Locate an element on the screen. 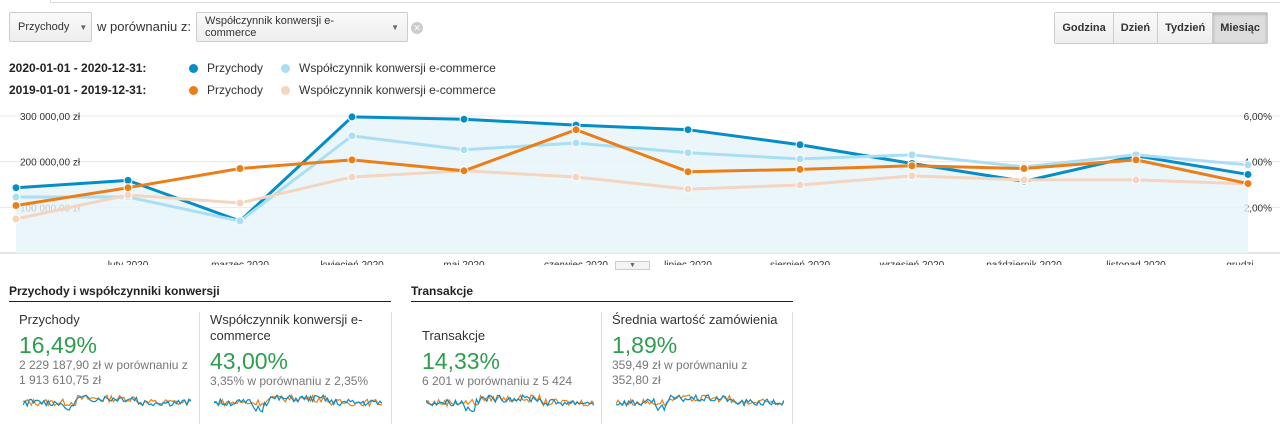 The width and height of the screenshot is (1280, 447). primary-metric-dropdown: Przychody ▼ is located at coordinates (50, 27).